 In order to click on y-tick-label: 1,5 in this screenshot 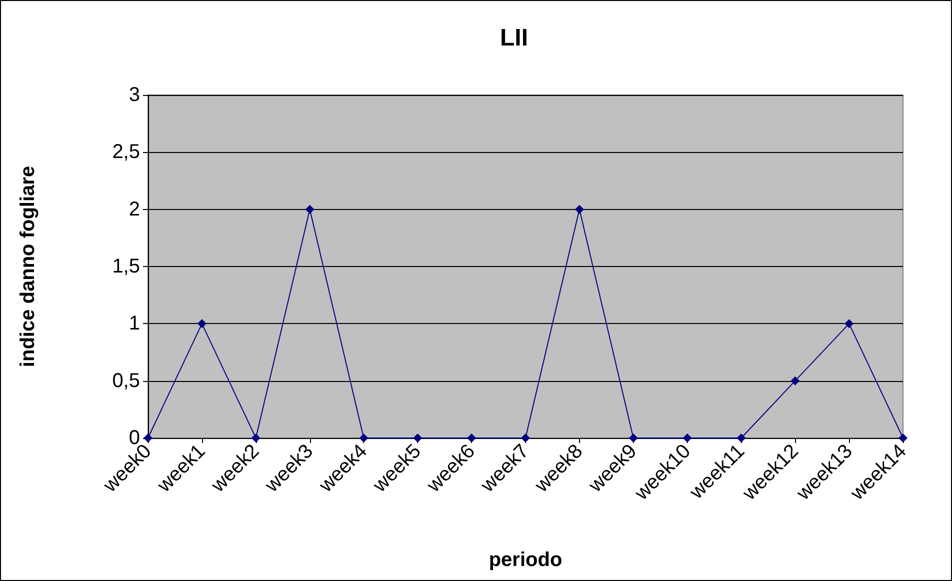, I will do `click(126, 267)`.